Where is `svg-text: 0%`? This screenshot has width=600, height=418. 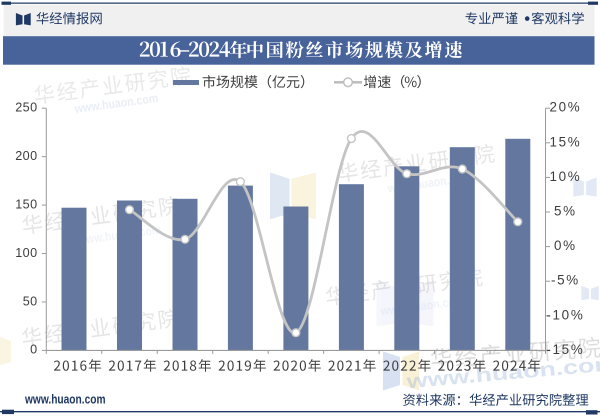
svg-text: 0% is located at coordinates (565, 245).